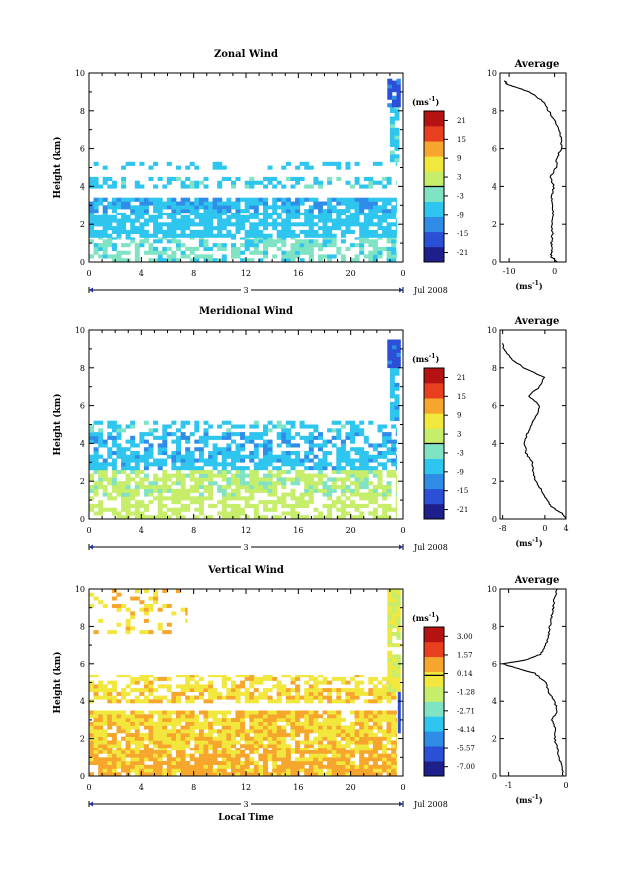 This screenshot has height=873, width=617. Describe the element at coordinates (465, 637) in the screenshot. I see `colorbar-tick-label: 3.00` at that location.